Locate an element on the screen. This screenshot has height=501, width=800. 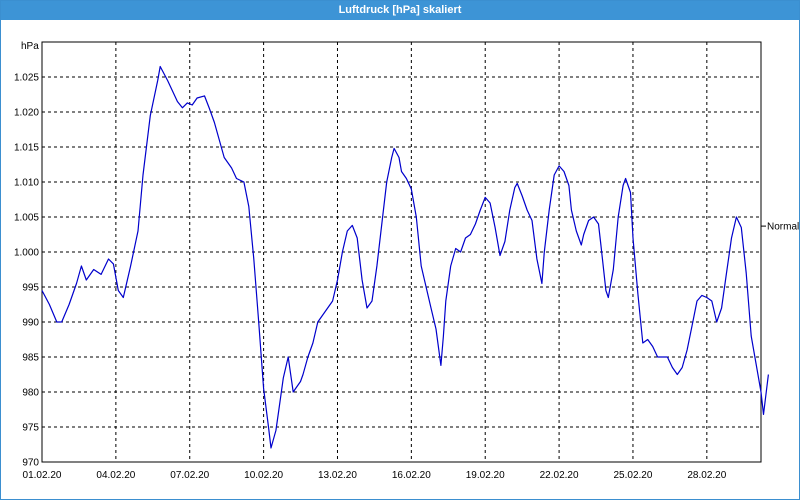
y-tick-label: 1.020 is located at coordinates (26, 113).